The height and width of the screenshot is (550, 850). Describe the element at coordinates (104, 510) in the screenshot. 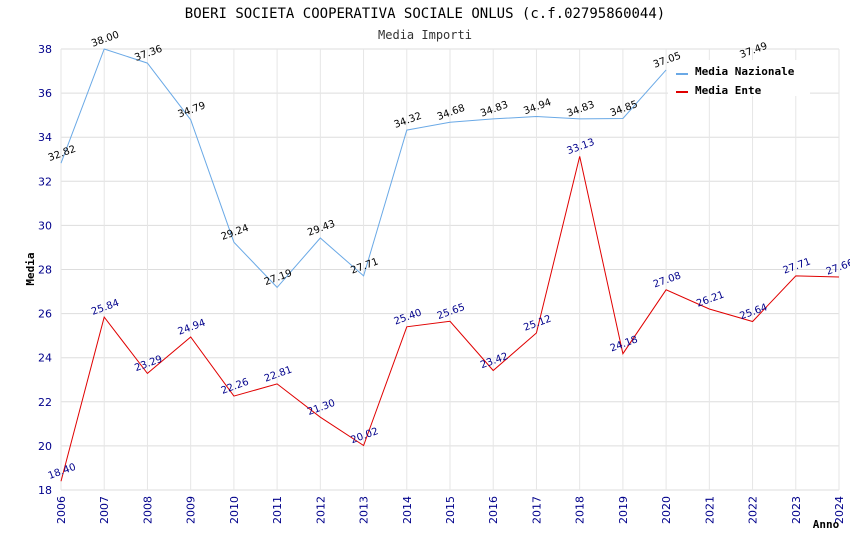

I see `x-tick-label: 2007` at that location.